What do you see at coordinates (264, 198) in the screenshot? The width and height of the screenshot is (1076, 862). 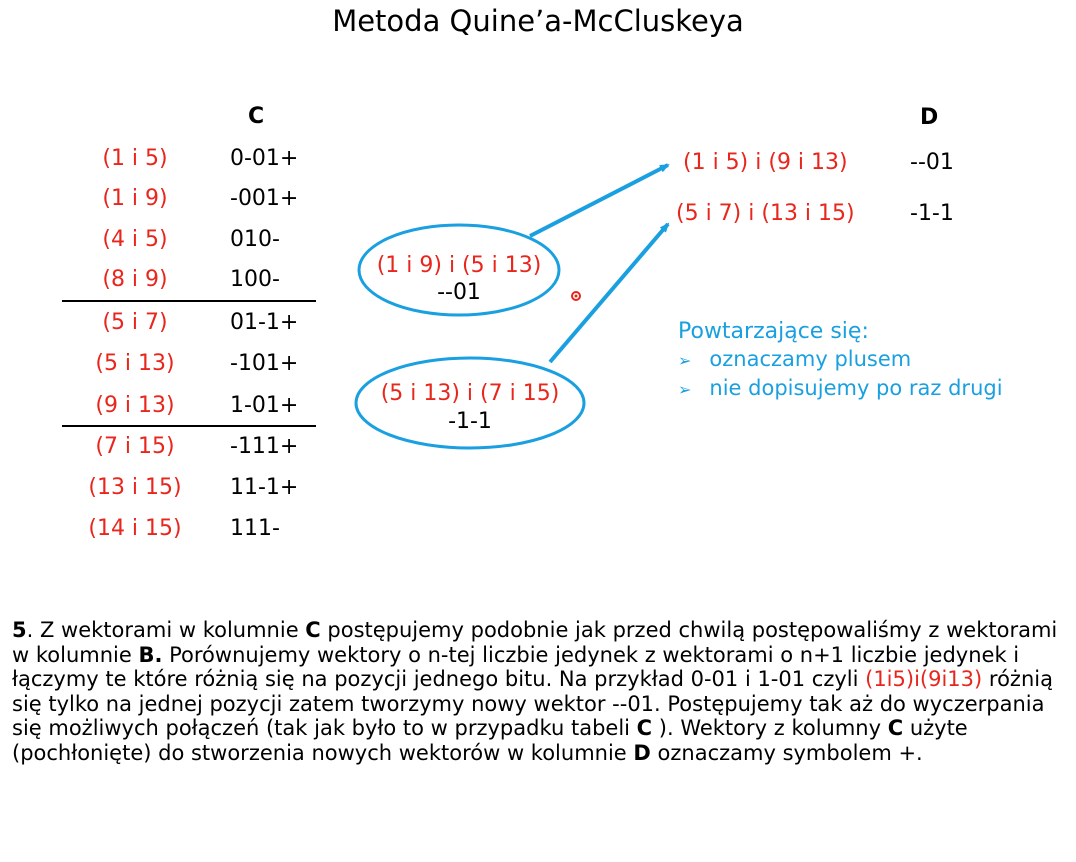 I see `c-row-vector: -001+` at bounding box center [264, 198].